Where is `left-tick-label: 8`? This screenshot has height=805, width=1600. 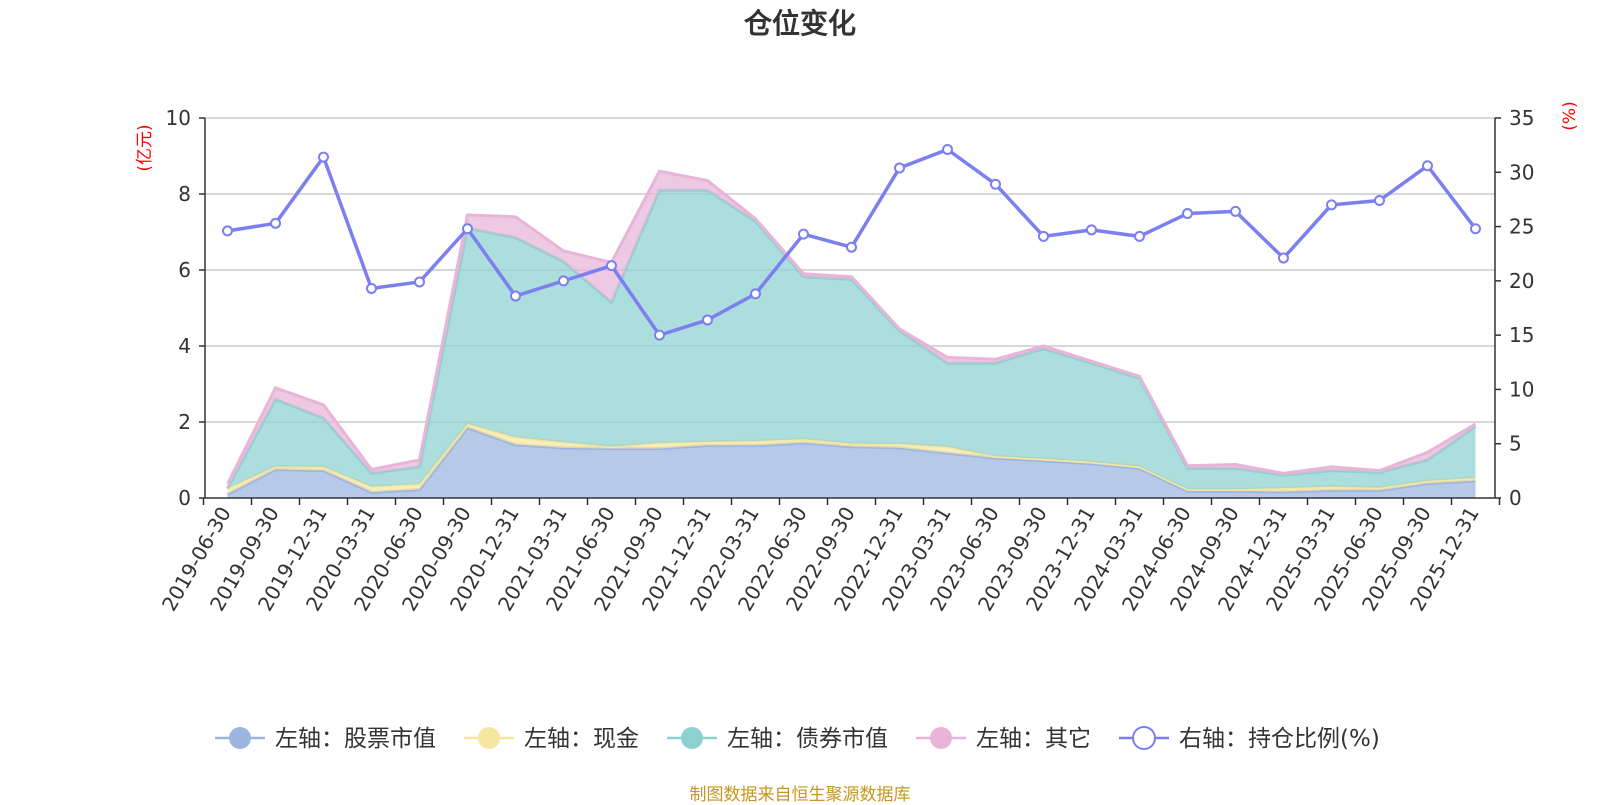
left-tick-label: 8 is located at coordinates (184, 194).